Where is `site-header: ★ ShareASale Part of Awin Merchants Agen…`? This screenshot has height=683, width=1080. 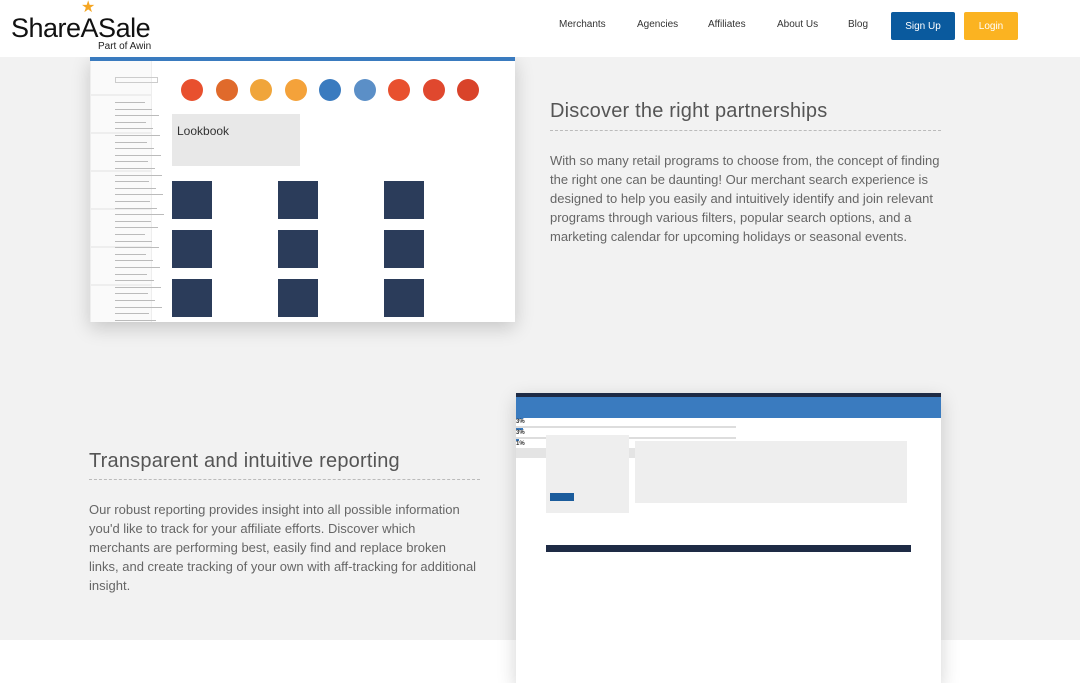
site-header: ★ ShareASale Part of Awin Merchants Agen… is located at coordinates (540, 28).